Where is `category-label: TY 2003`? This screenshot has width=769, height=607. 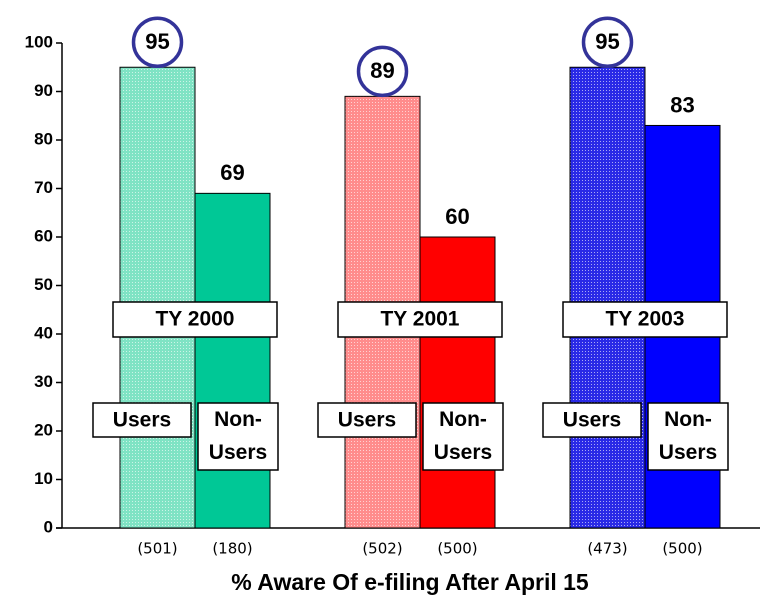
category-label: TY 2003 is located at coordinates (644, 319).